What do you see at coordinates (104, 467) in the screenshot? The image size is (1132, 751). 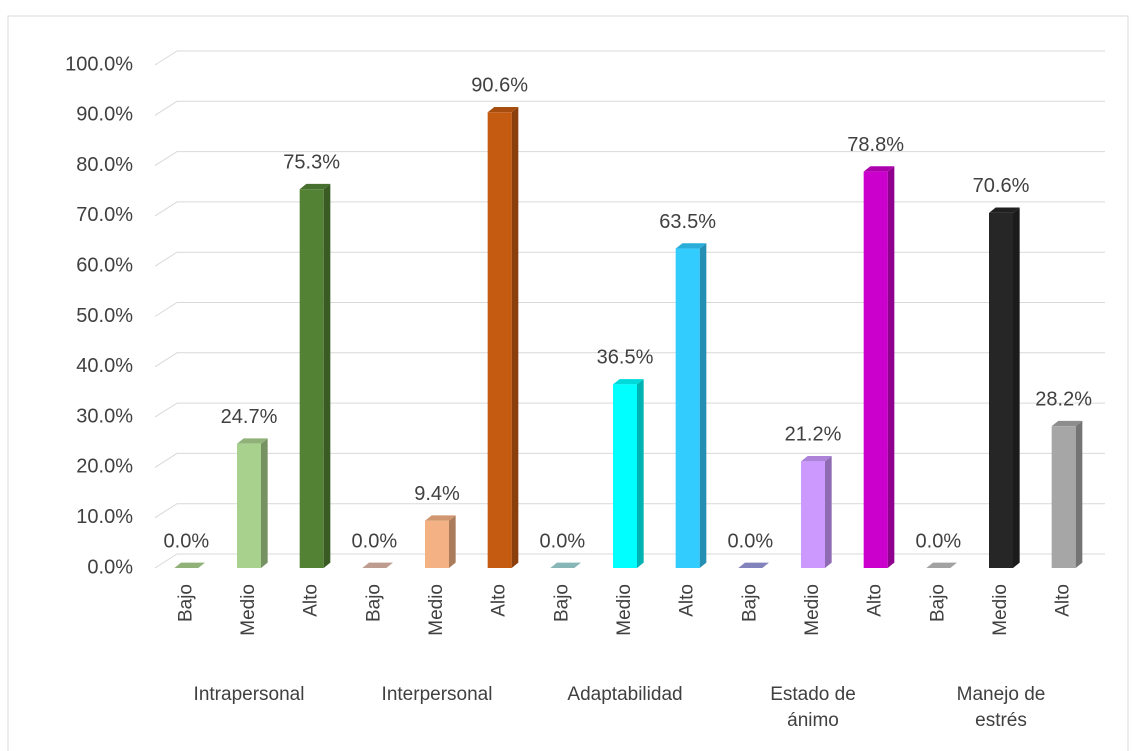 I see `y-tick-label: 20.0%` at bounding box center [104, 467].